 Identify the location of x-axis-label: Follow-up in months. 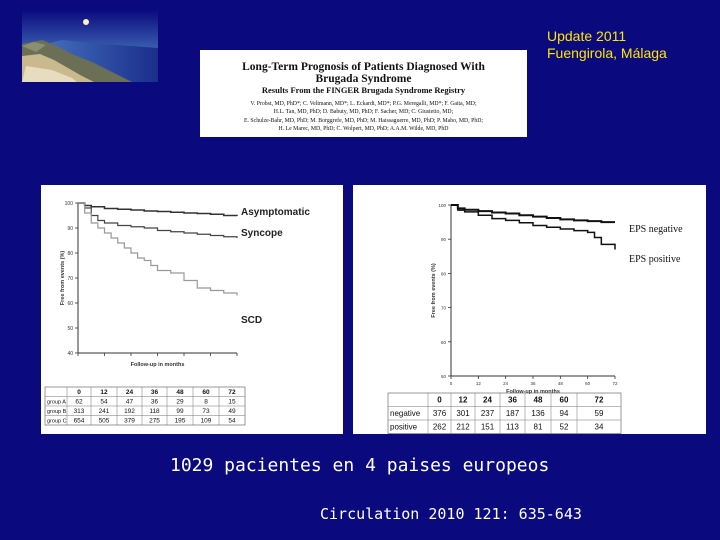
(158, 365).